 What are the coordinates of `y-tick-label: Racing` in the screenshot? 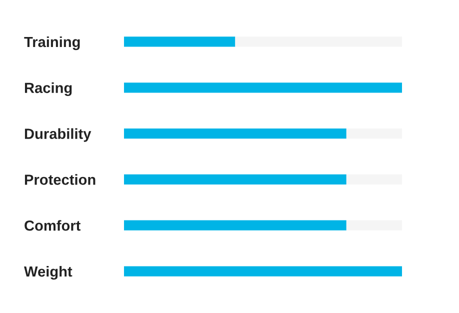 It's located at (48, 89).